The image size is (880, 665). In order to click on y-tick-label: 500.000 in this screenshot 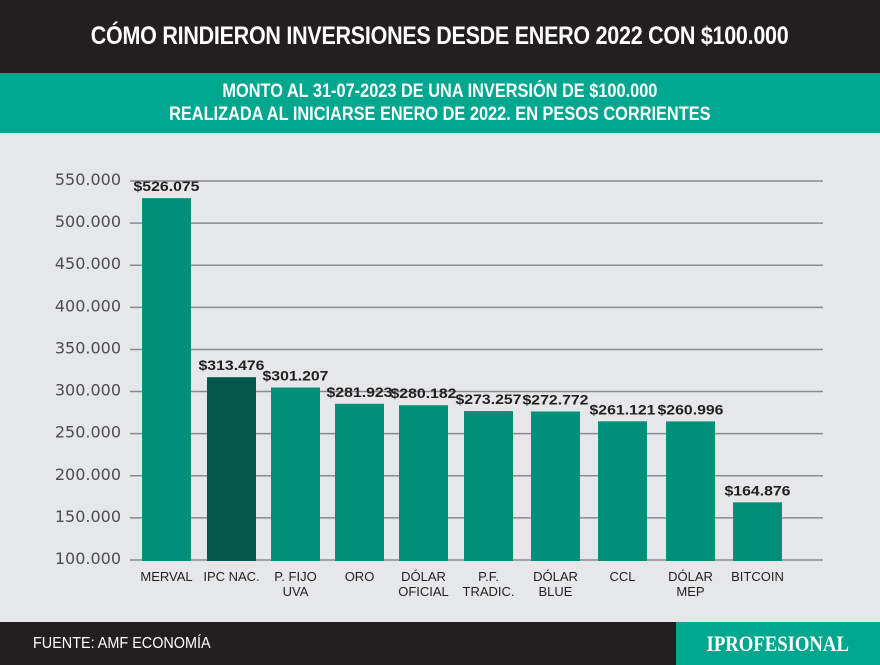, I will do `click(88, 221)`.